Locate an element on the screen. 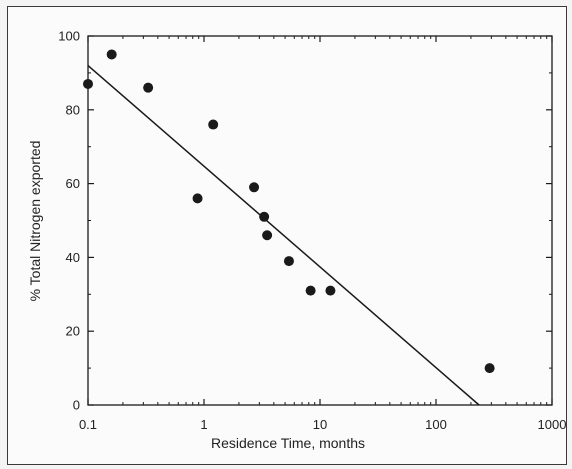 The image size is (572, 469). x-tick-label: 0.1 is located at coordinates (88, 424).